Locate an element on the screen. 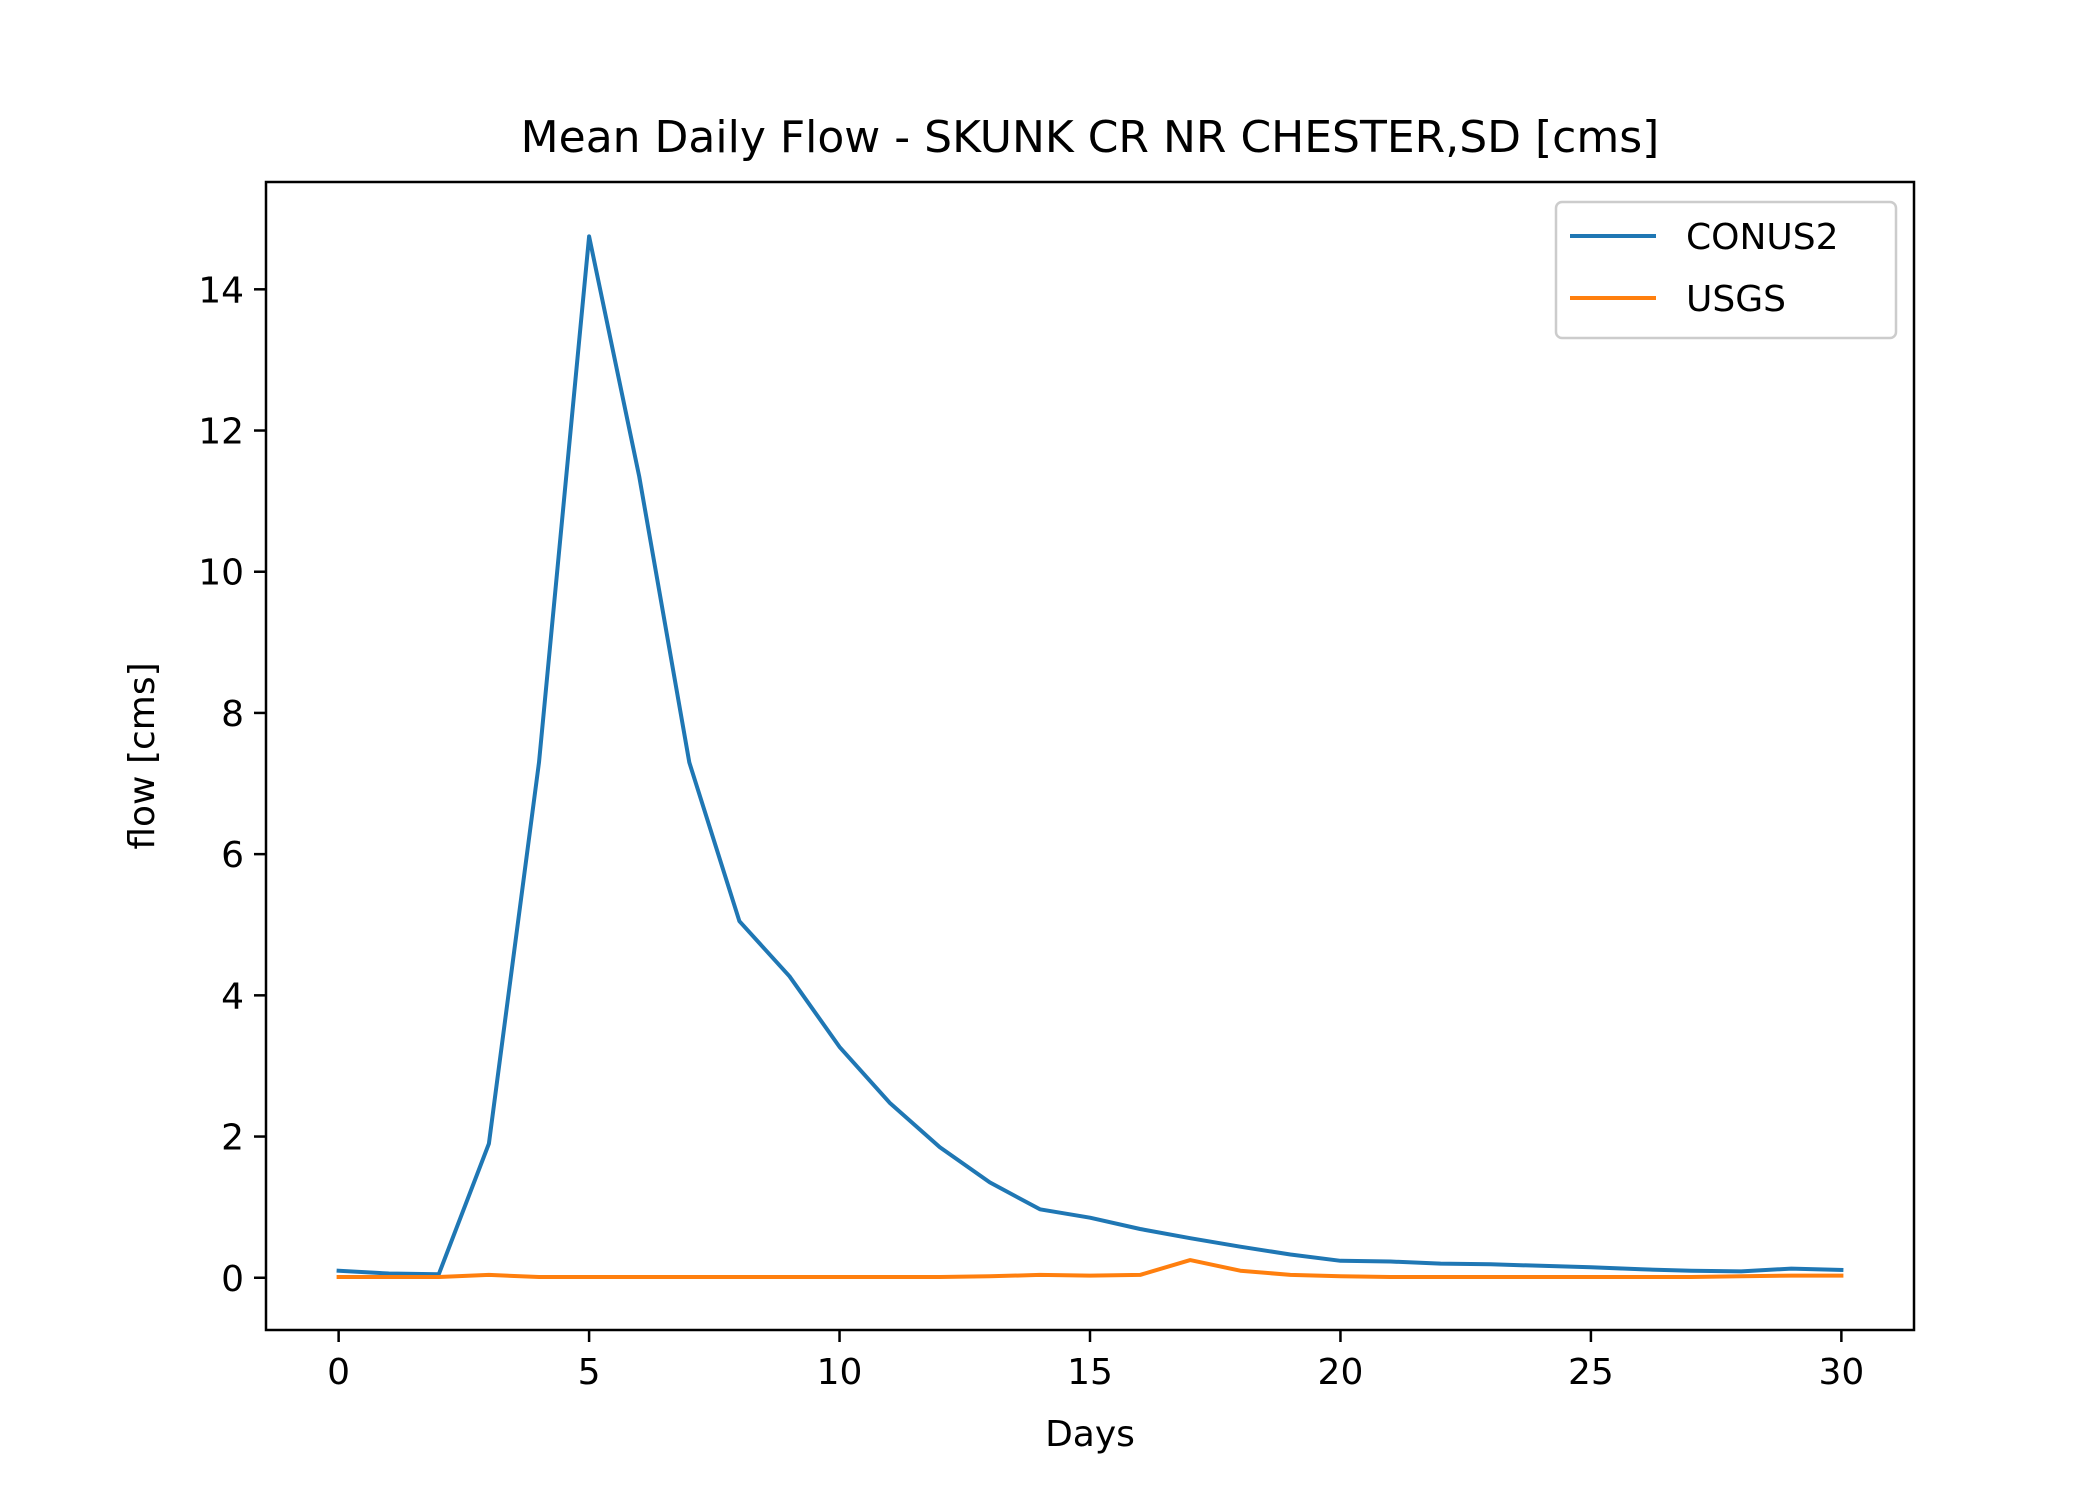  x-tick-label: 0 is located at coordinates (338, 1372).